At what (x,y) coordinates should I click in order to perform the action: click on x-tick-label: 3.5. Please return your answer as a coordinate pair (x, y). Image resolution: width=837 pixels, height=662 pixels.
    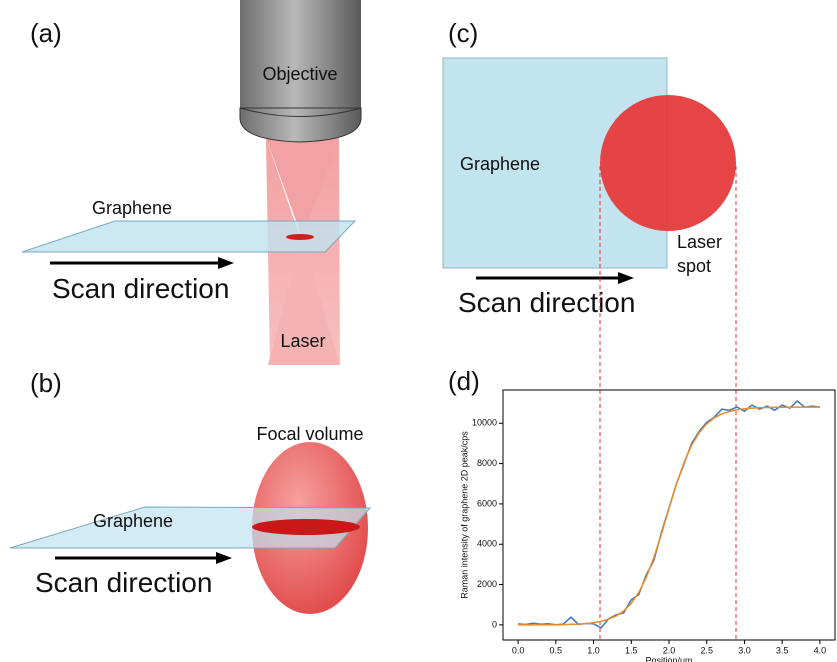
    Looking at the image, I should click on (782, 650).